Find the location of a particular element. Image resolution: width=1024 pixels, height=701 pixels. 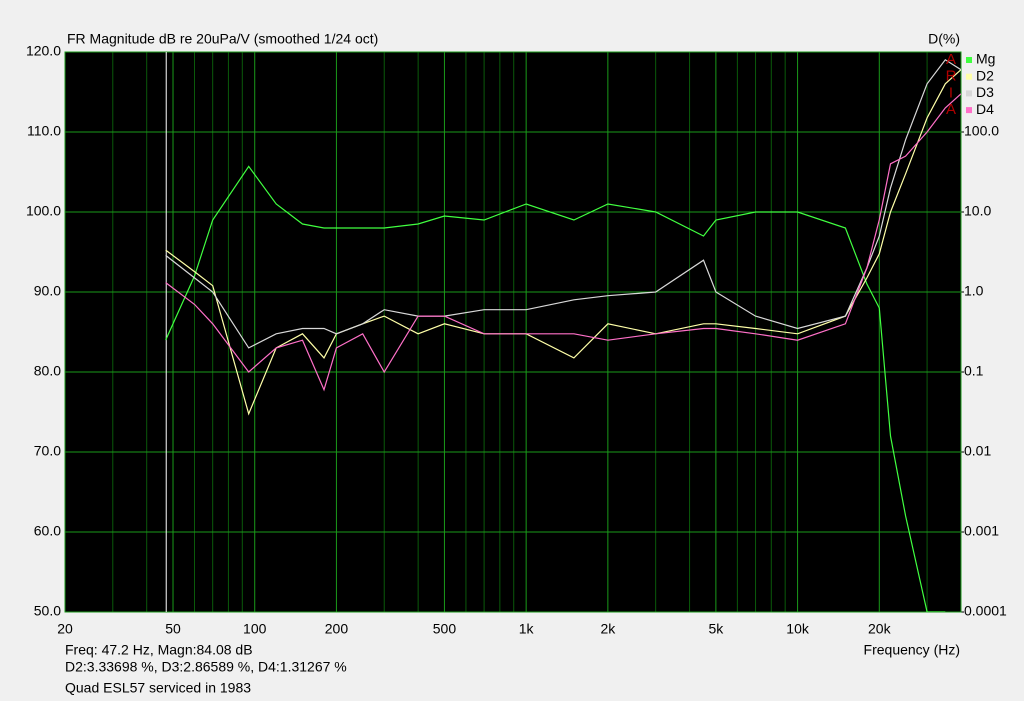

x-tick-label: 100 is located at coordinates (255, 629).